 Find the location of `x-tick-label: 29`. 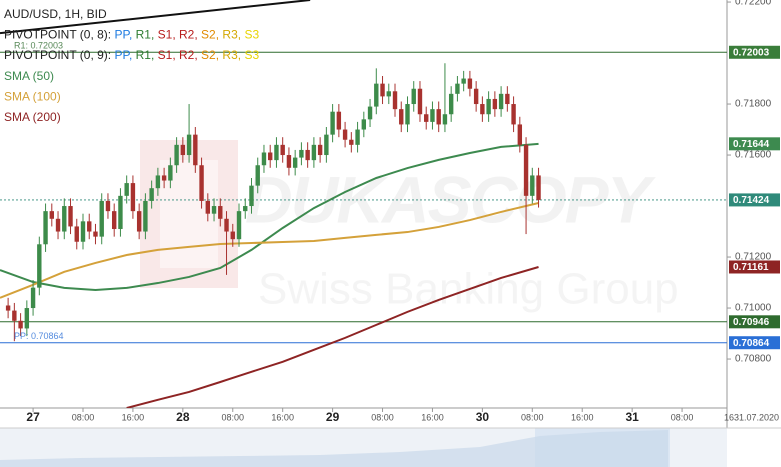

x-tick-label: 29 is located at coordinates (333, 417).